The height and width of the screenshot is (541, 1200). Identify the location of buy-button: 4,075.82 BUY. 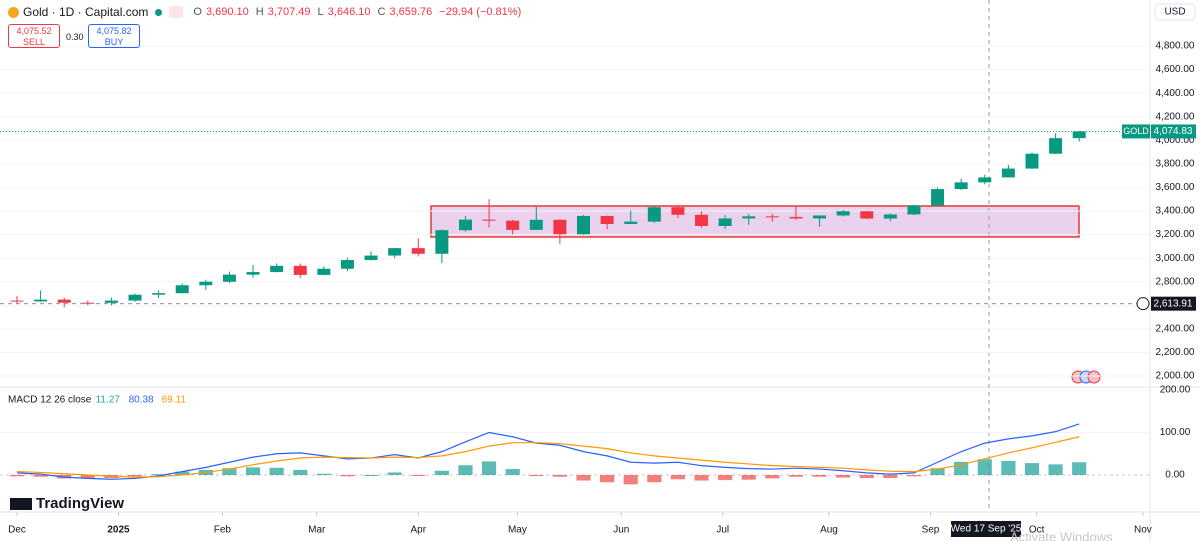
(114, 36).